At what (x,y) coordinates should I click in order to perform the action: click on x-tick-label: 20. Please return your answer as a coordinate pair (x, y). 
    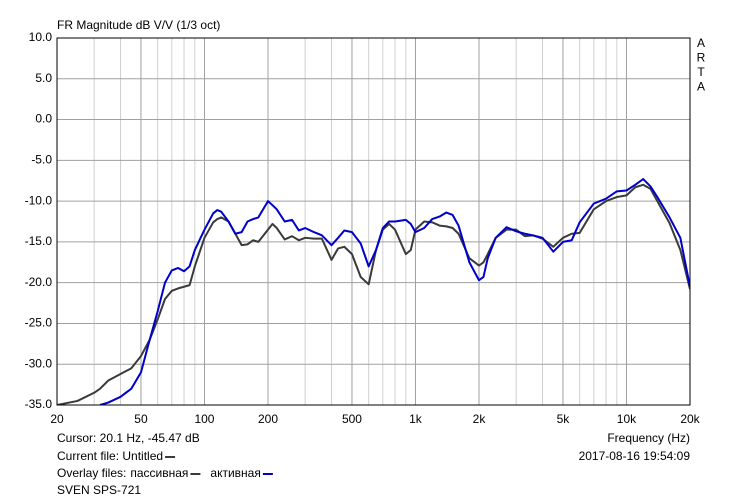
    Looking at the image, I should click on (57, 419).